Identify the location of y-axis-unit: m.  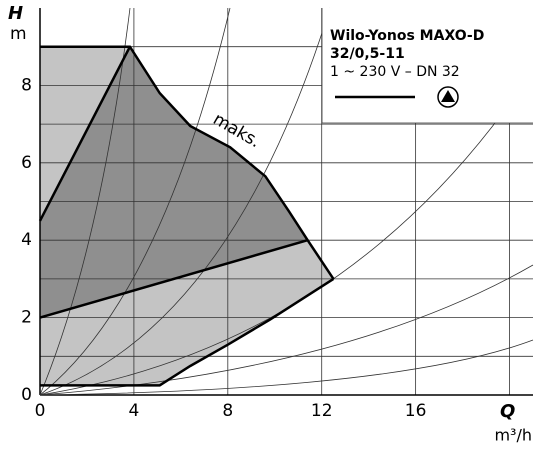
(18, 34).